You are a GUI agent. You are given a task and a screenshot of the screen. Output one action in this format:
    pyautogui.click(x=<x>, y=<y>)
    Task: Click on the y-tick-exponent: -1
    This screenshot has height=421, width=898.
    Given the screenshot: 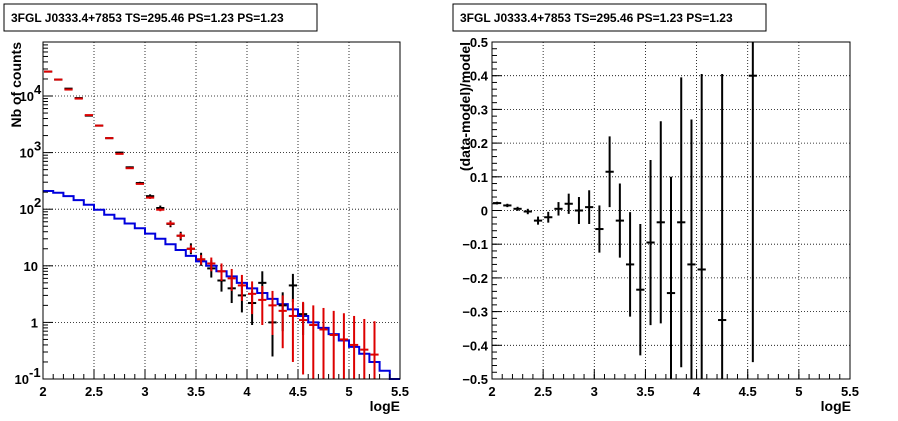 What is the action you would take?
    pyautogui.click(x=35, y=372)
    